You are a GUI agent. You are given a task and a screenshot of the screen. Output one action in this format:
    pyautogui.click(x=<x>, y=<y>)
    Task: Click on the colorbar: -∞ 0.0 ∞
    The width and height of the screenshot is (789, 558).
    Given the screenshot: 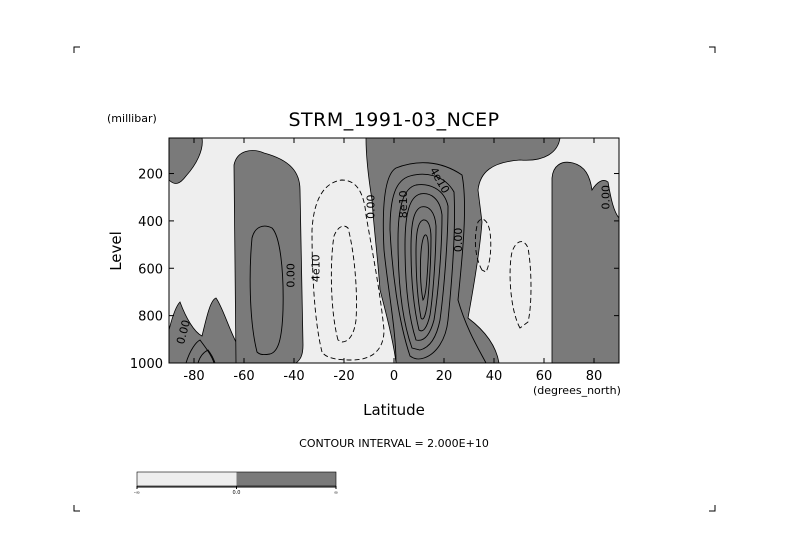 What is the action you would take?
    pyautogui.click(x=236, y=483)
    